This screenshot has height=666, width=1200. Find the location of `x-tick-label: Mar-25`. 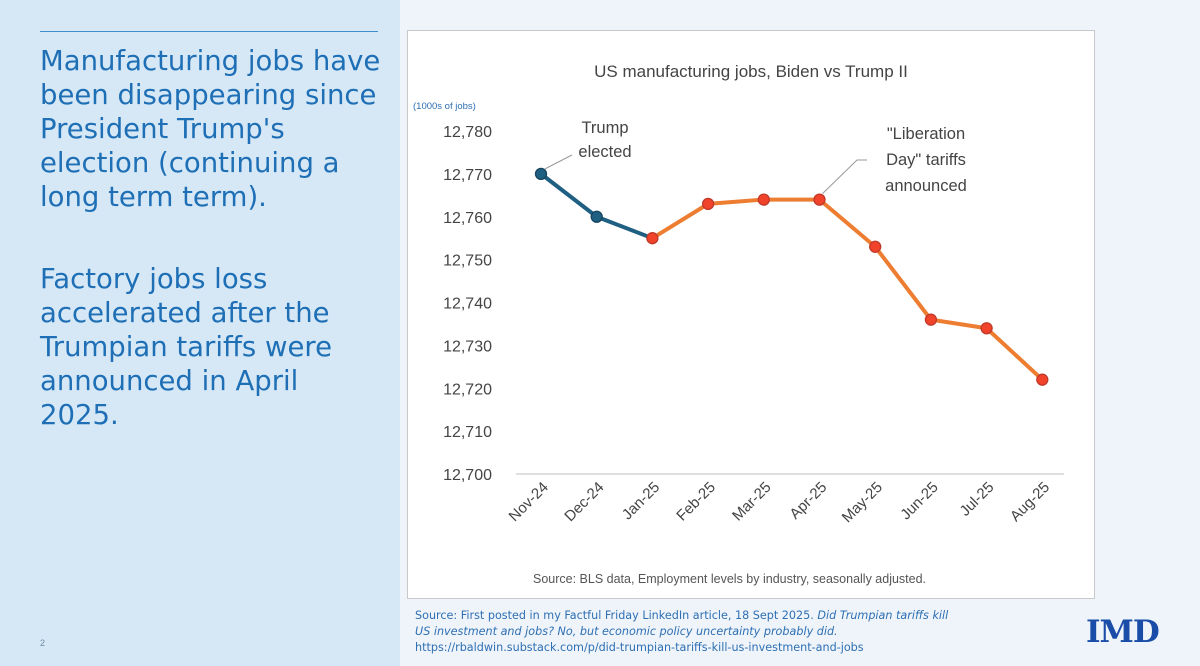

x-tick-label: Mar-25 is located at coordinates (752, 502).